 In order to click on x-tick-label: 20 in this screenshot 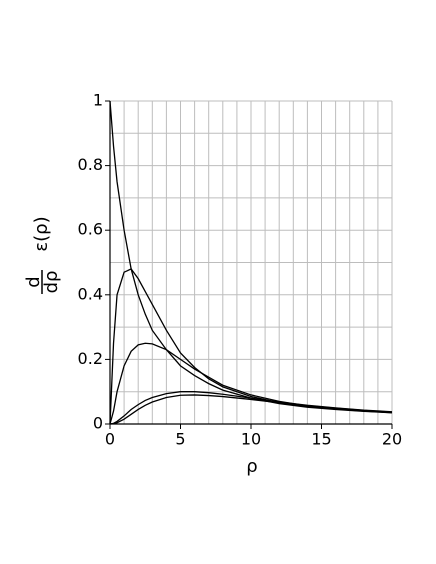, I will do `click(392, 439)`.